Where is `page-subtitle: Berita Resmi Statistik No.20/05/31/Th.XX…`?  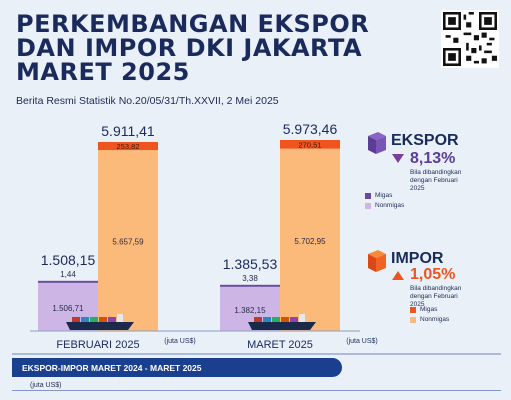
page-subtitle: Berita Resmi Statistik No.20/05/31/Th.XX… is located at coordinates (147, 101).